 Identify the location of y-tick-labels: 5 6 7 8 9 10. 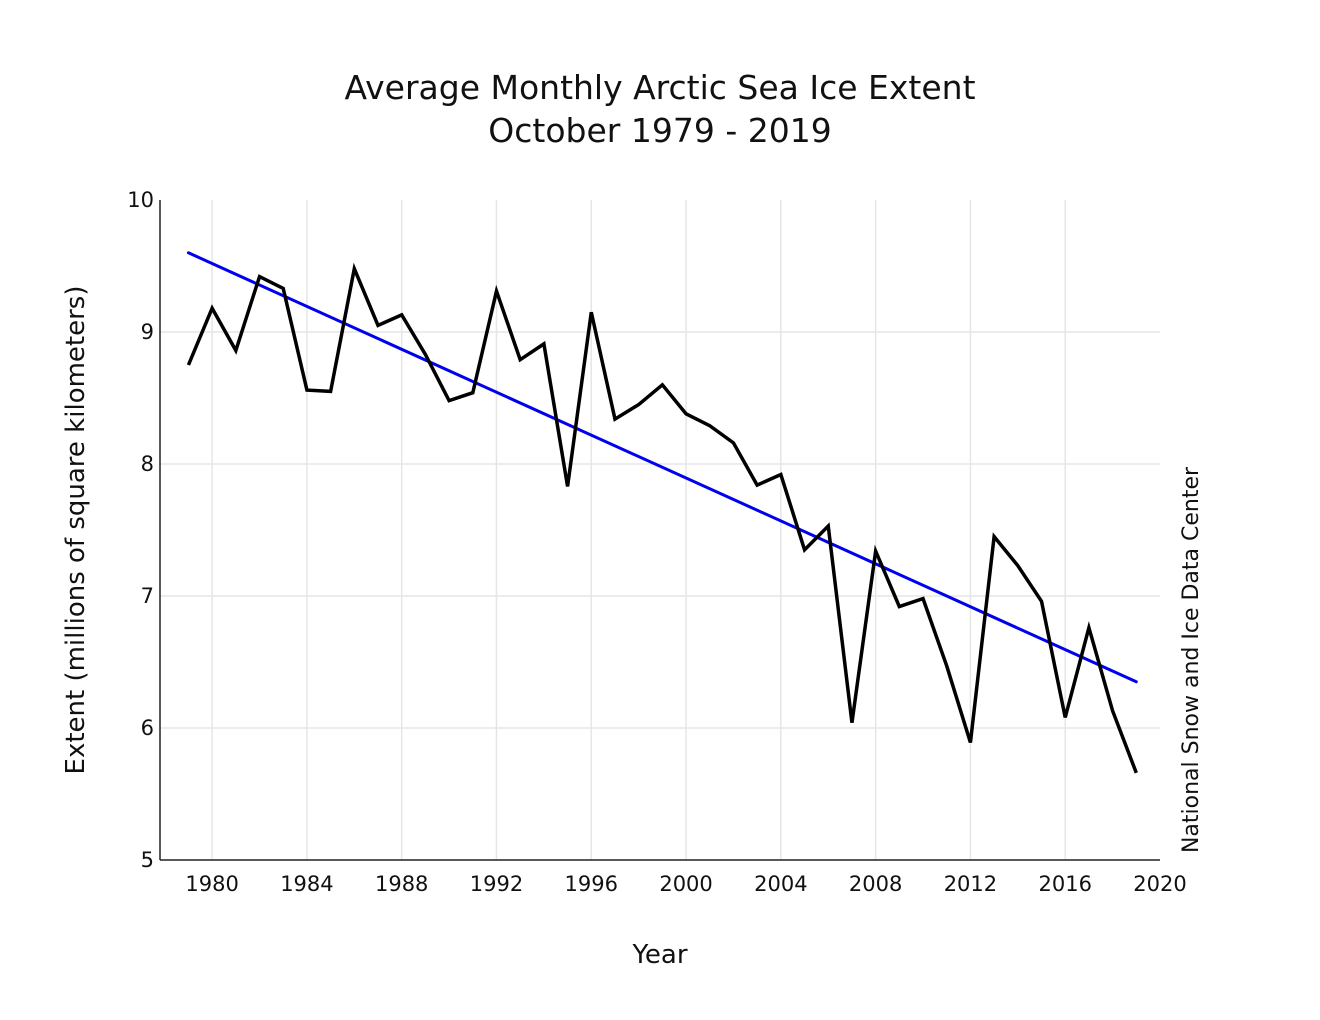
(140, 530).